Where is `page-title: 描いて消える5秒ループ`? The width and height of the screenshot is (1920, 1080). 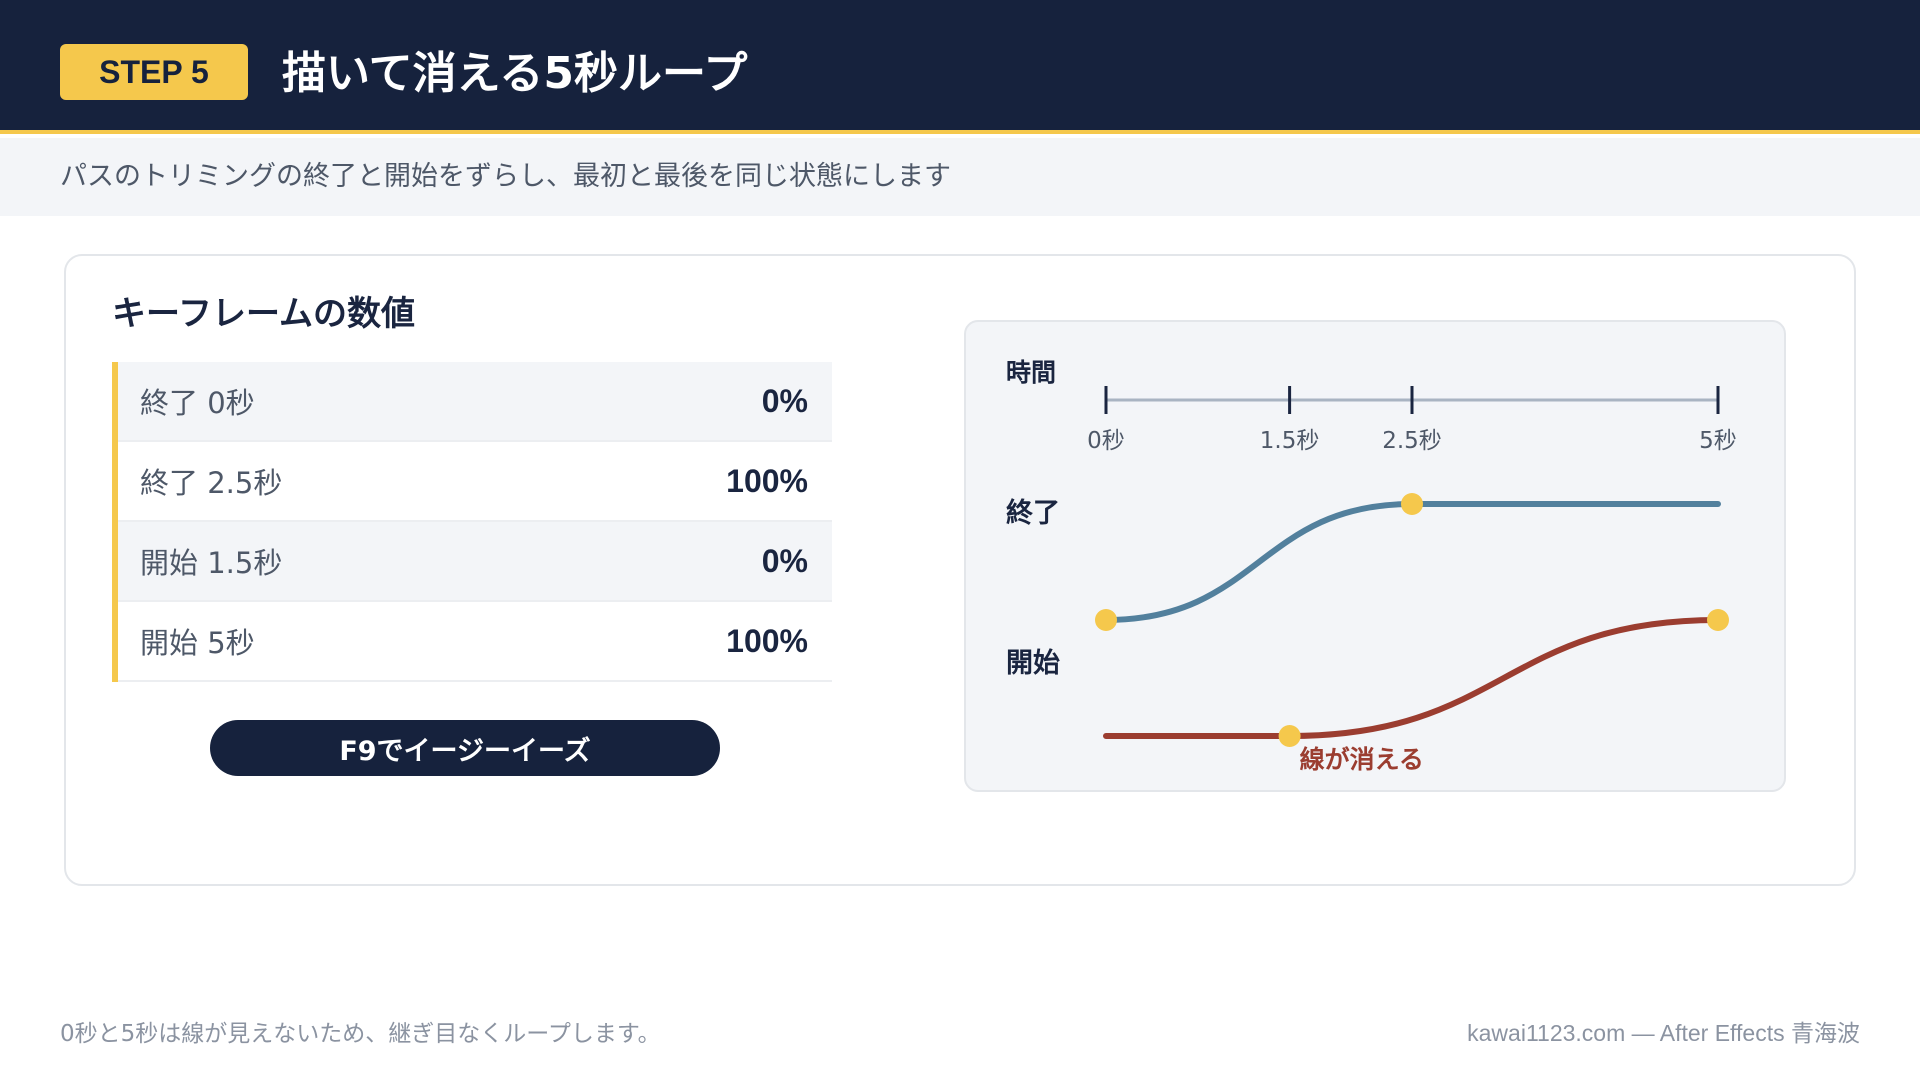 page-title: 描いて消える5秒ループ is located at coordinates (515, 73).